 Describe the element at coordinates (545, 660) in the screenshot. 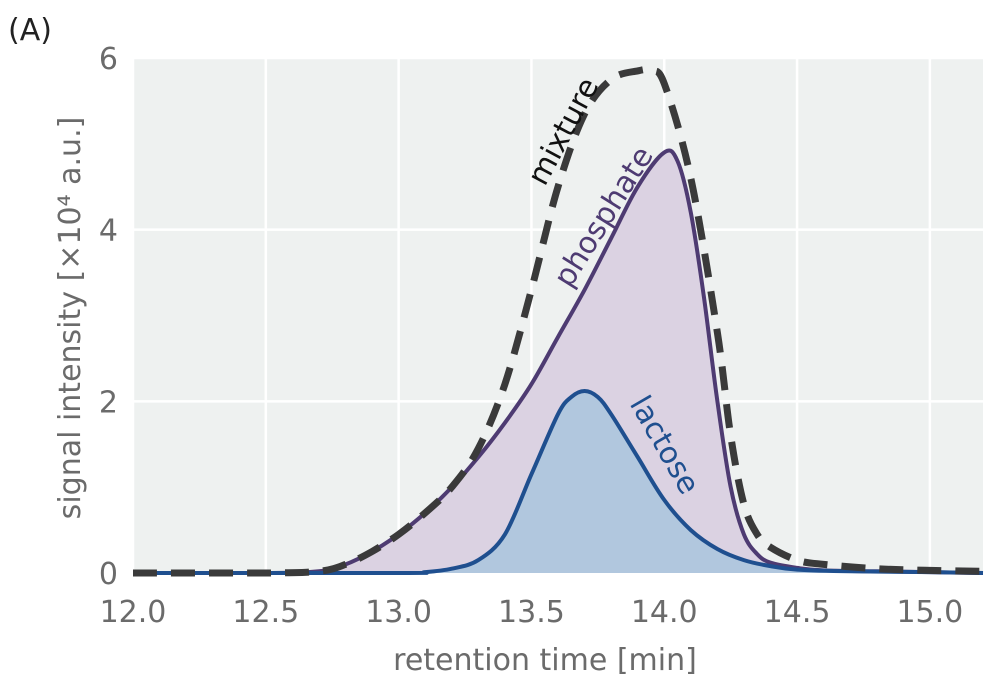

I see `x-axis-label: retention time [min]` at that location.